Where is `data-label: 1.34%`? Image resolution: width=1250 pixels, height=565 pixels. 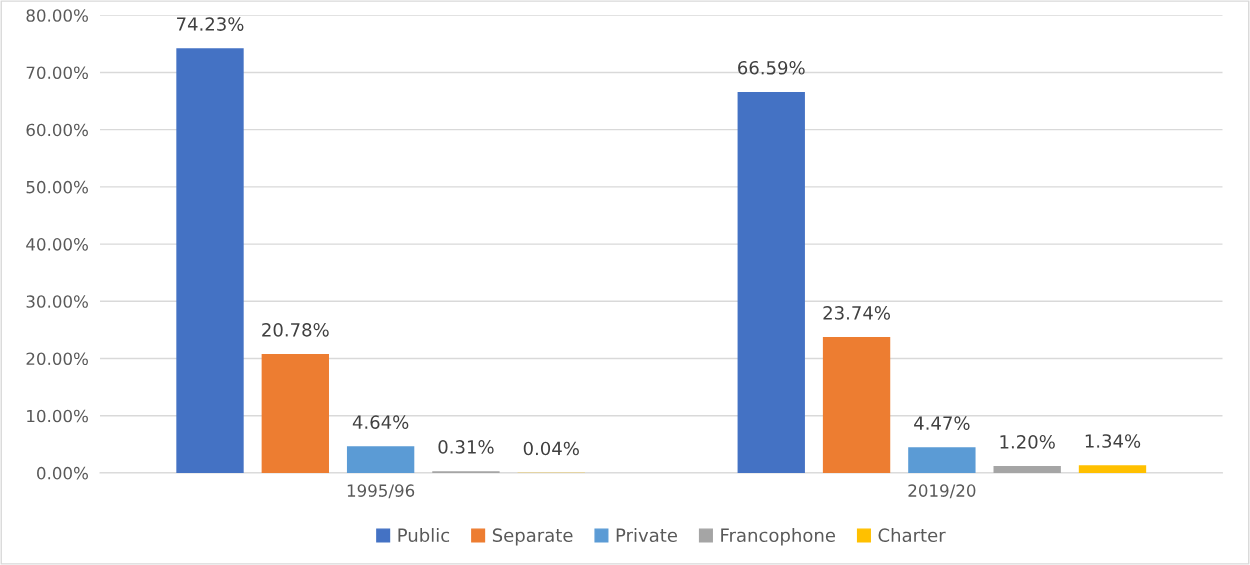
data-label: 1.34% is located at coordinates (1113, 441).